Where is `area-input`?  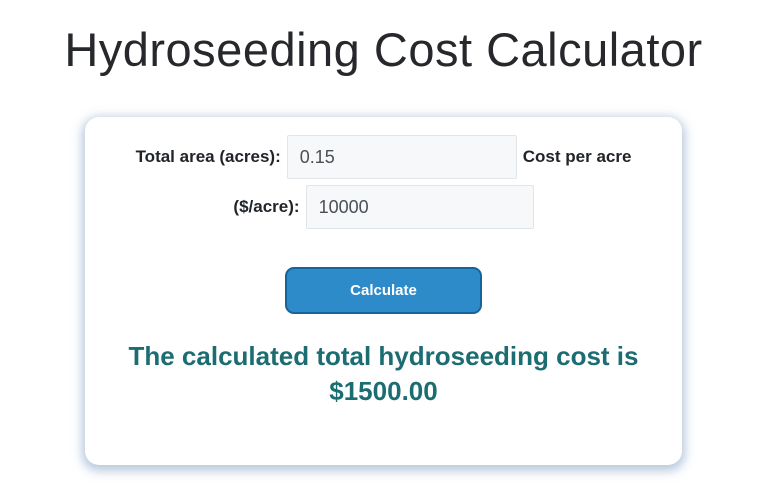
area-input is located at coordinates (401, 157).